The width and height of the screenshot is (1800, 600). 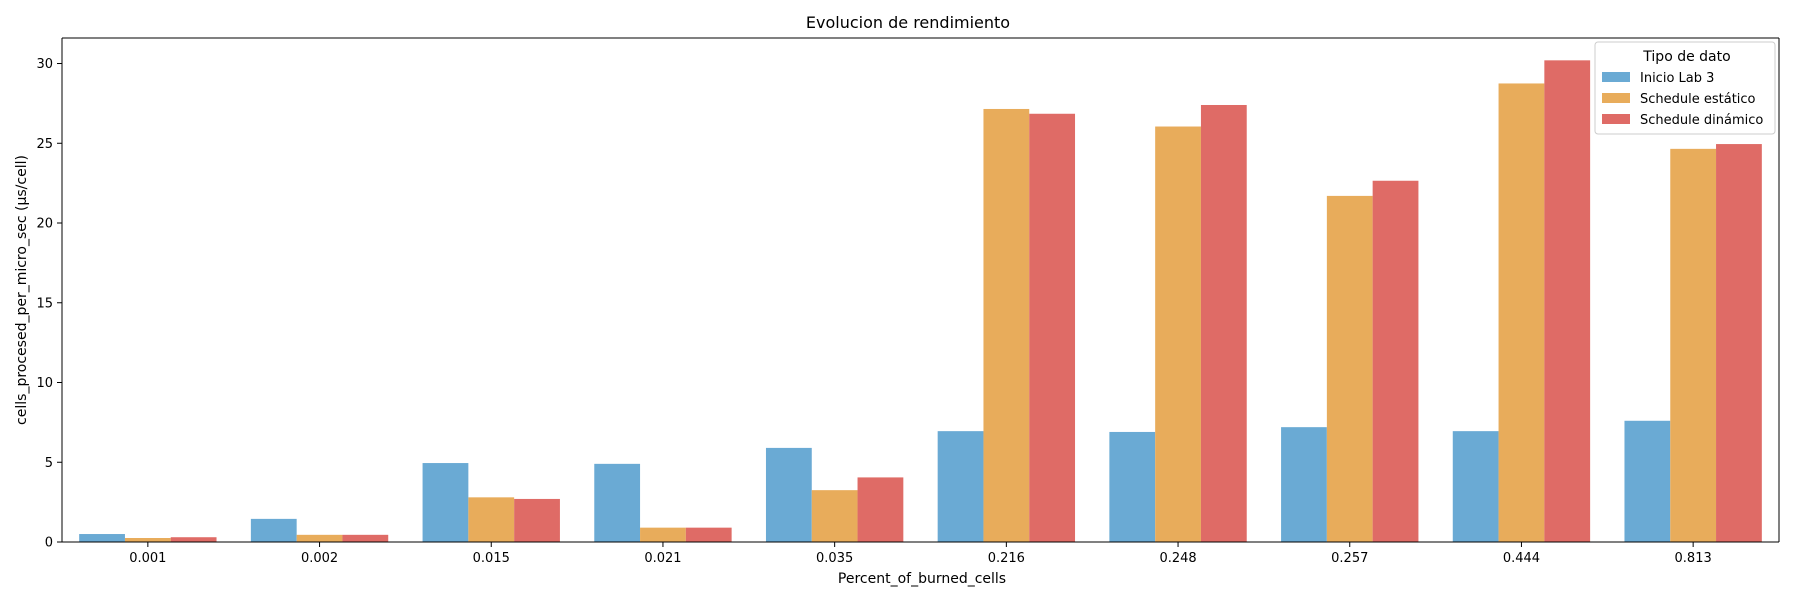 I want to click on bar-schedule-din-mico-0.248, so click(x=1223, y=323).